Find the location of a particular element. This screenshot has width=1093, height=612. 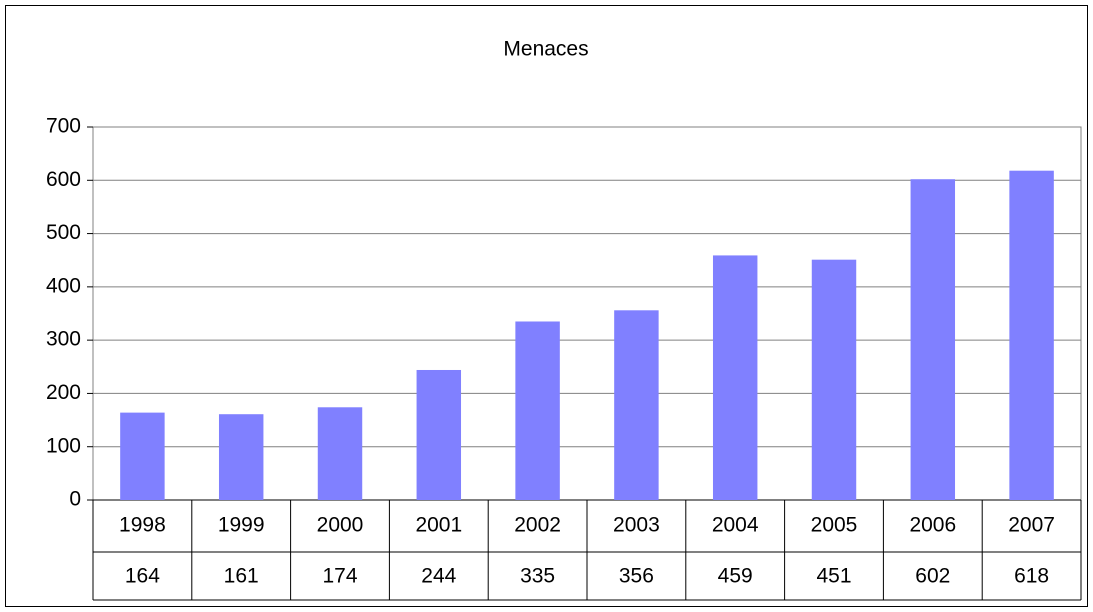

table-value: 174 is located at coordinates (339, 576).